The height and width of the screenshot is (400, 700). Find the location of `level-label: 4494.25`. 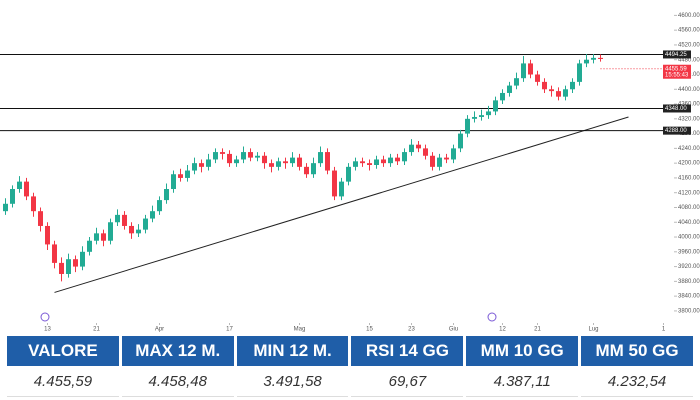

level-label: 4494.25 is located at coordinates (676, 55).